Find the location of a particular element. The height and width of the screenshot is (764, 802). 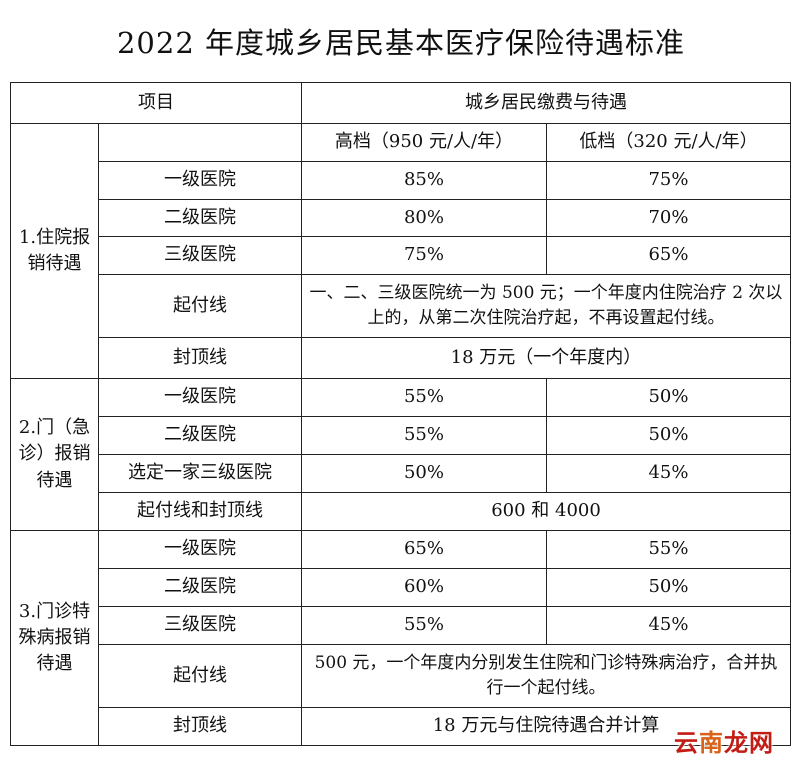

row-low: 65% is located at coordinates (668, 255).